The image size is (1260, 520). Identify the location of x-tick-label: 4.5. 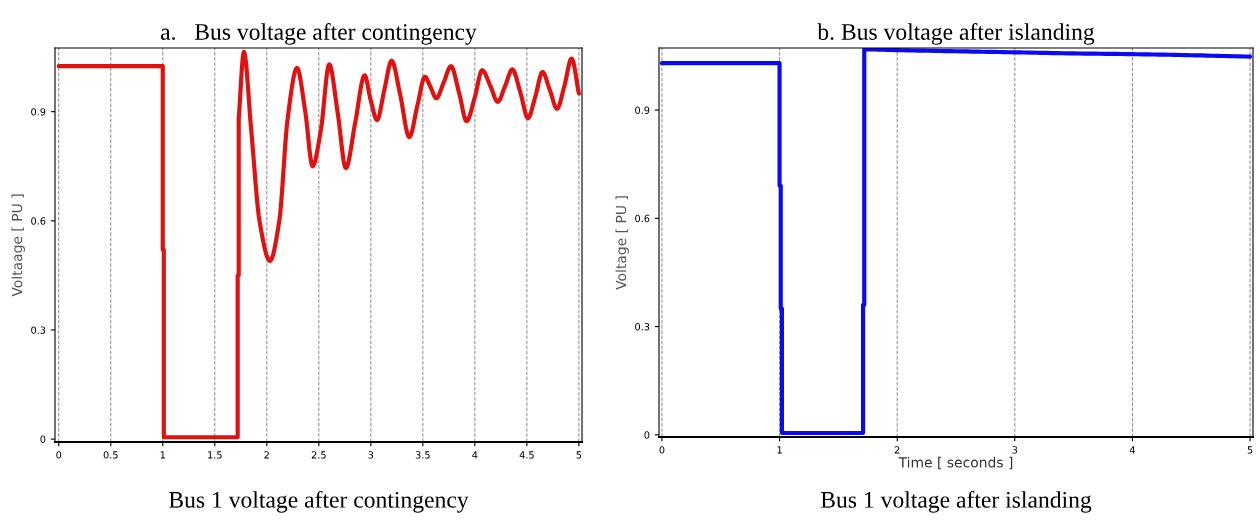
(526, 455).